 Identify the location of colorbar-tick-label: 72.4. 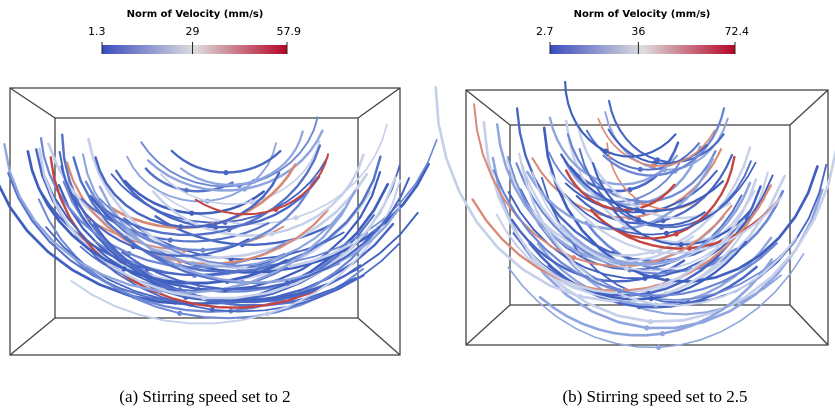
(737, 31).